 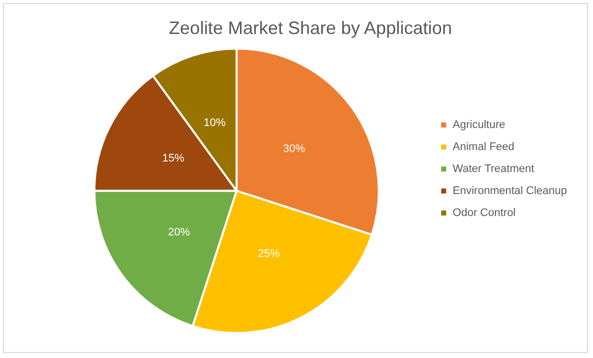 I want to click on data-label: 30%, so click(x=294, y=149).